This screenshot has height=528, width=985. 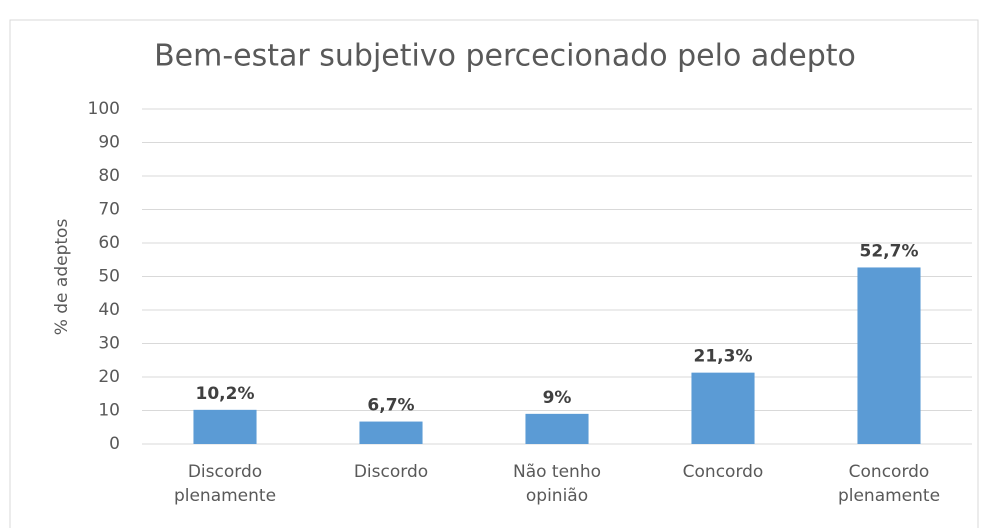 What do you see at coordinates (225, 484) in the screenshot?
I see `x-tick-label: Discordo plenamente` at bounding box center [225, 484].